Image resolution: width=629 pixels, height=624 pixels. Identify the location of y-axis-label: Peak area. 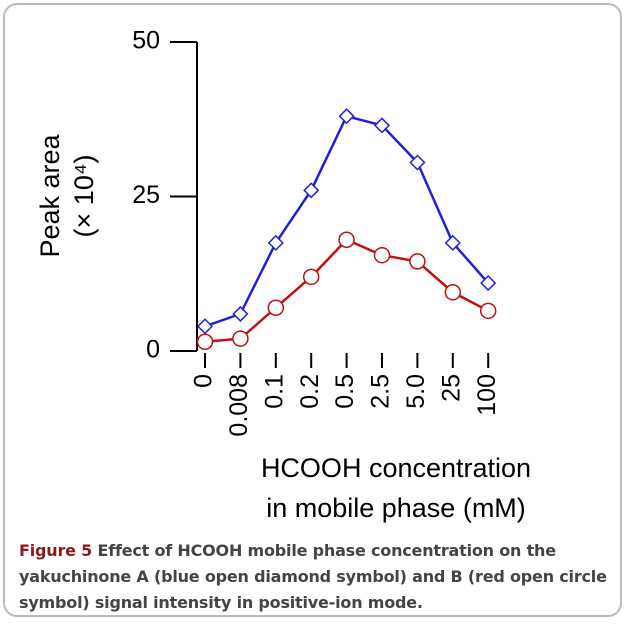
(50, 195).